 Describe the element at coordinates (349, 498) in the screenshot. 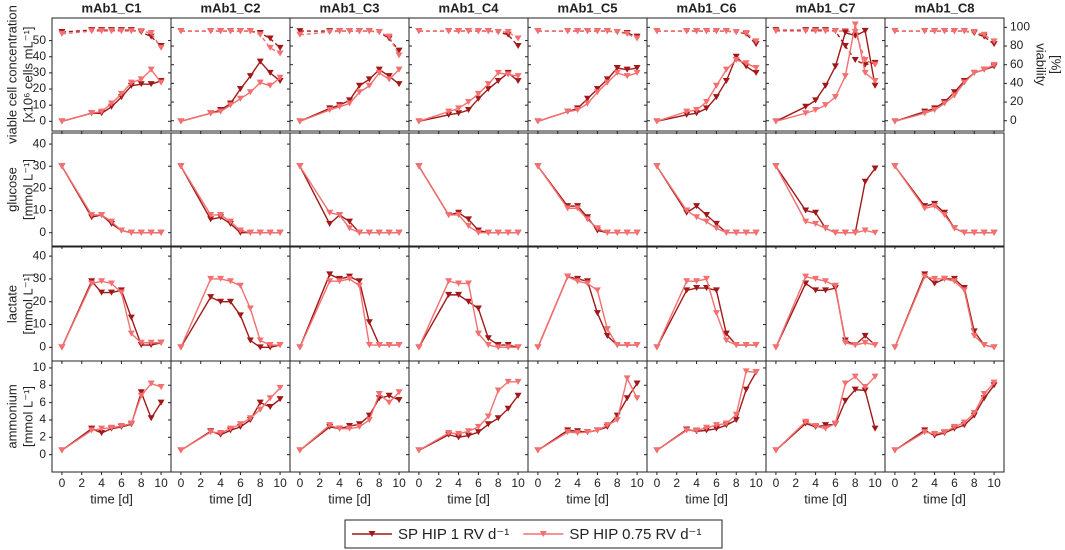

I see `x-axis-label: time [d]` at that location.